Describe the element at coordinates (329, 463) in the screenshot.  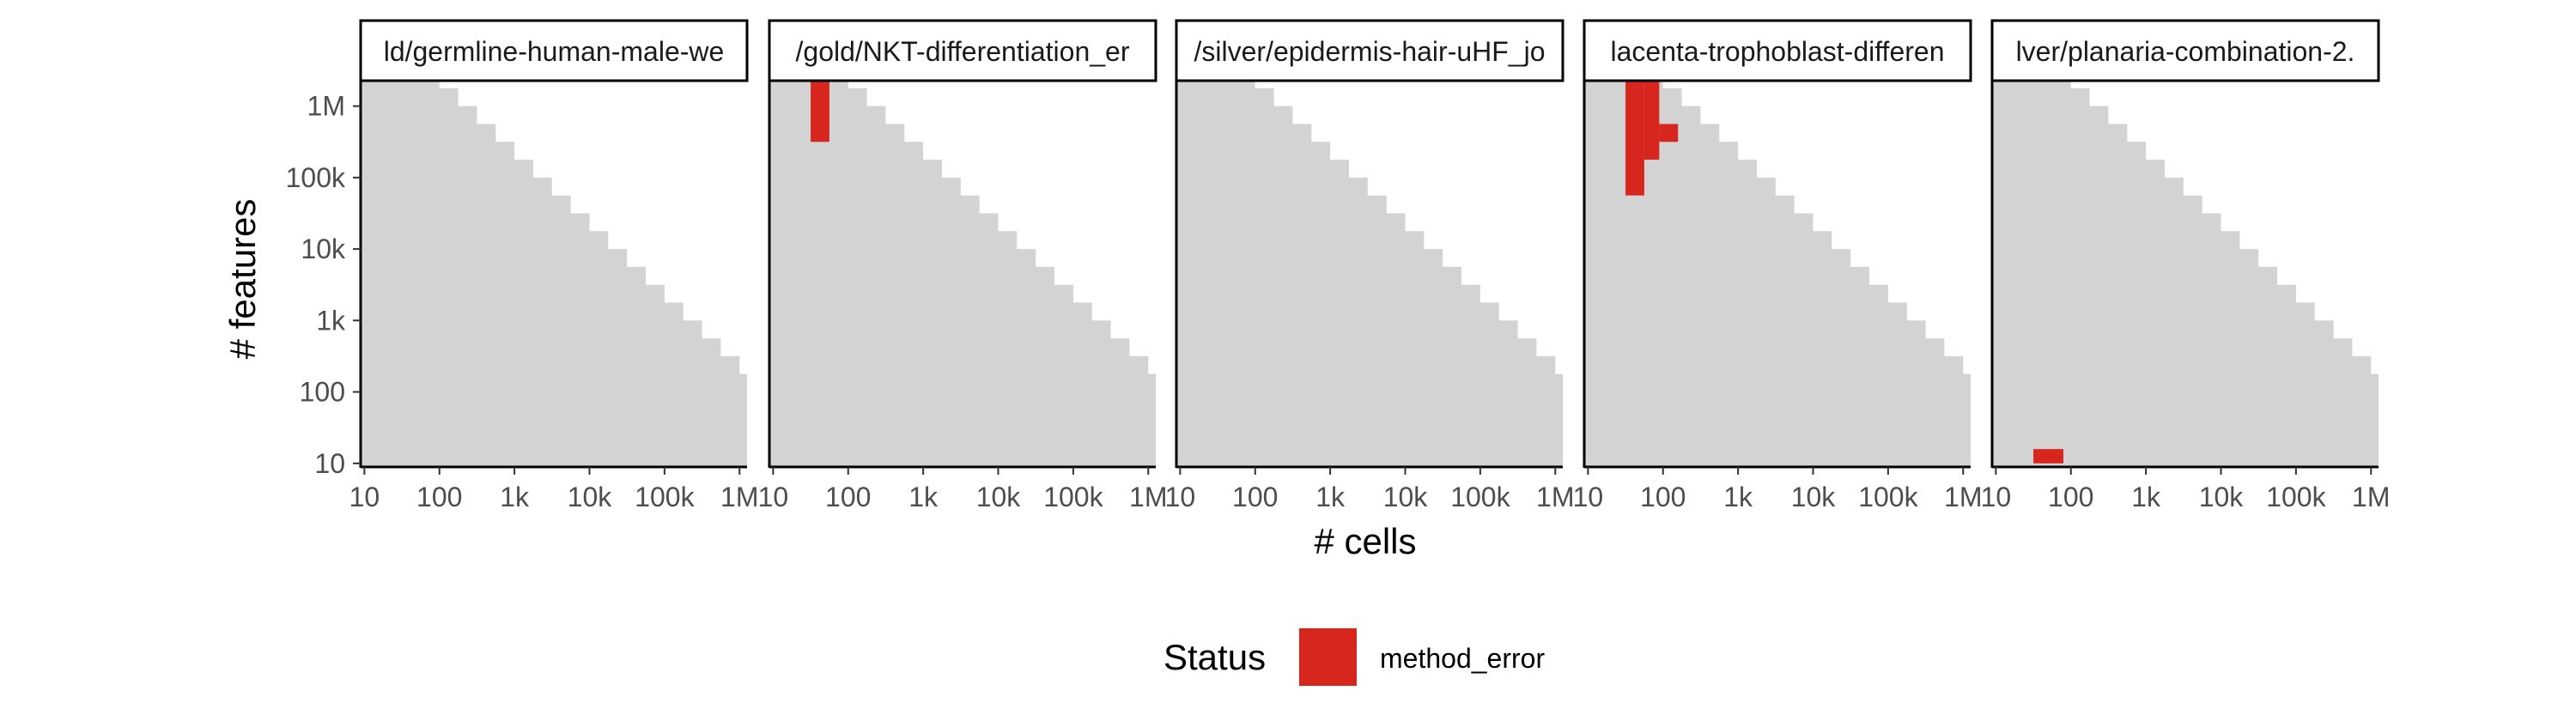
I see `y-tick-label: 10` at that location.